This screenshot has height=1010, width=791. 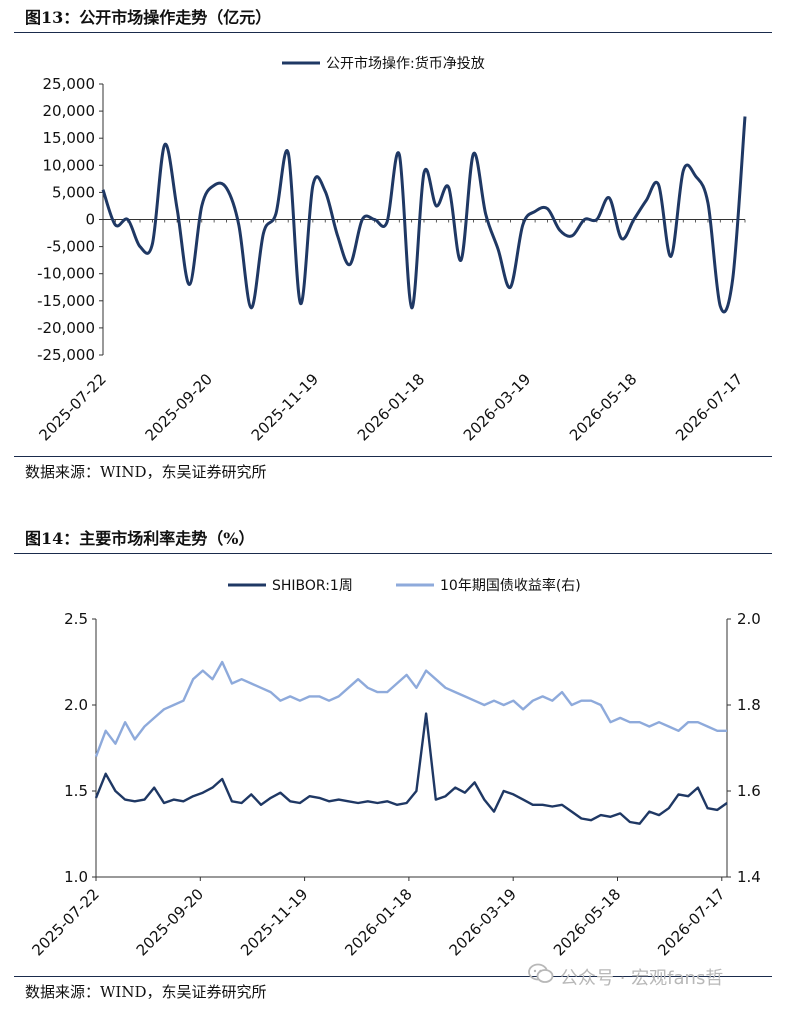 I want to click on fig13-title: 图13：公开市场操作走势（亿元）, so click(x=148, y=17).